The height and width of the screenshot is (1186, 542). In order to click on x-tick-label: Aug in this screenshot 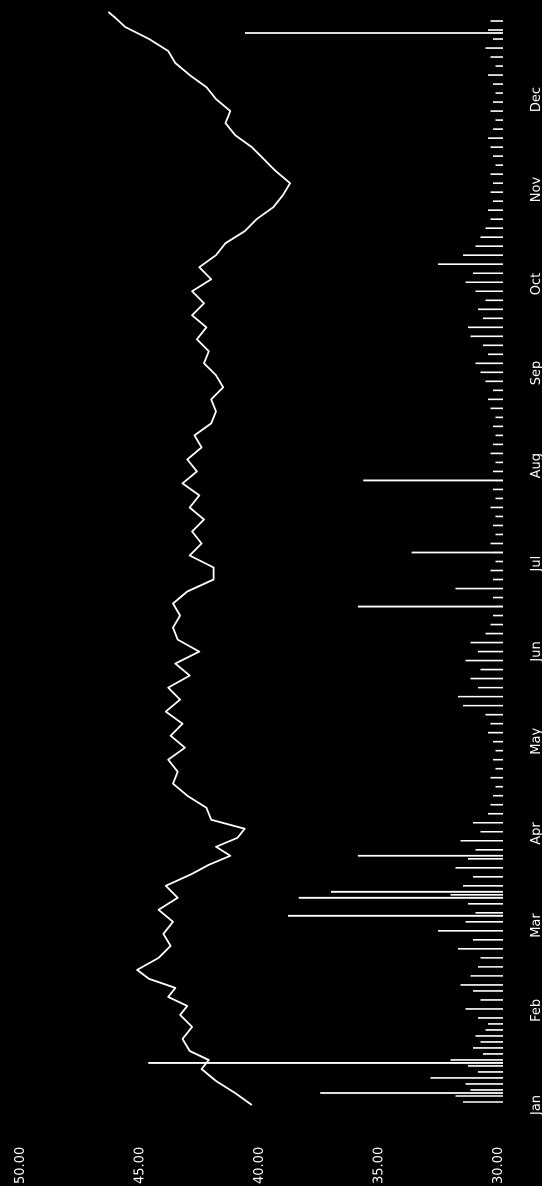, I will do `click(535, 465)`.